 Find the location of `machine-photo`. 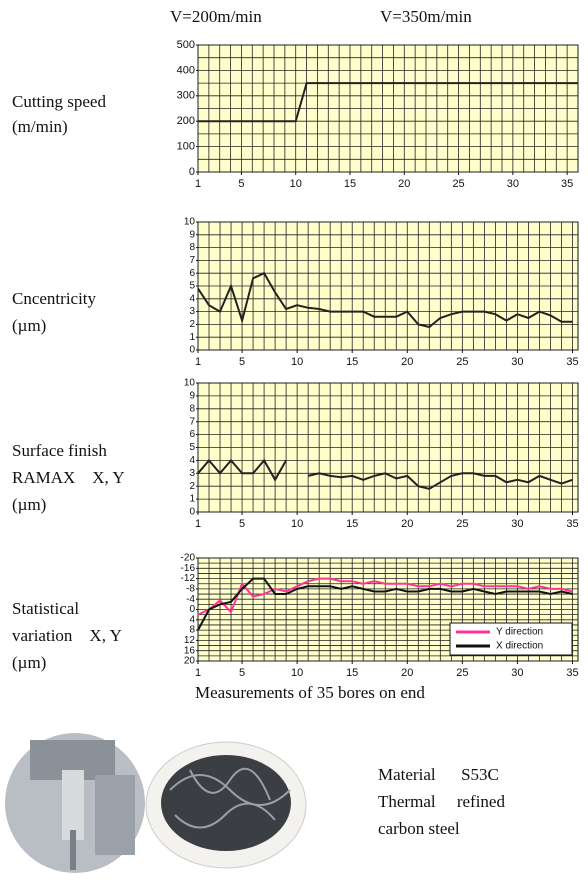

machine-photo is located at coordinates (75, 803).